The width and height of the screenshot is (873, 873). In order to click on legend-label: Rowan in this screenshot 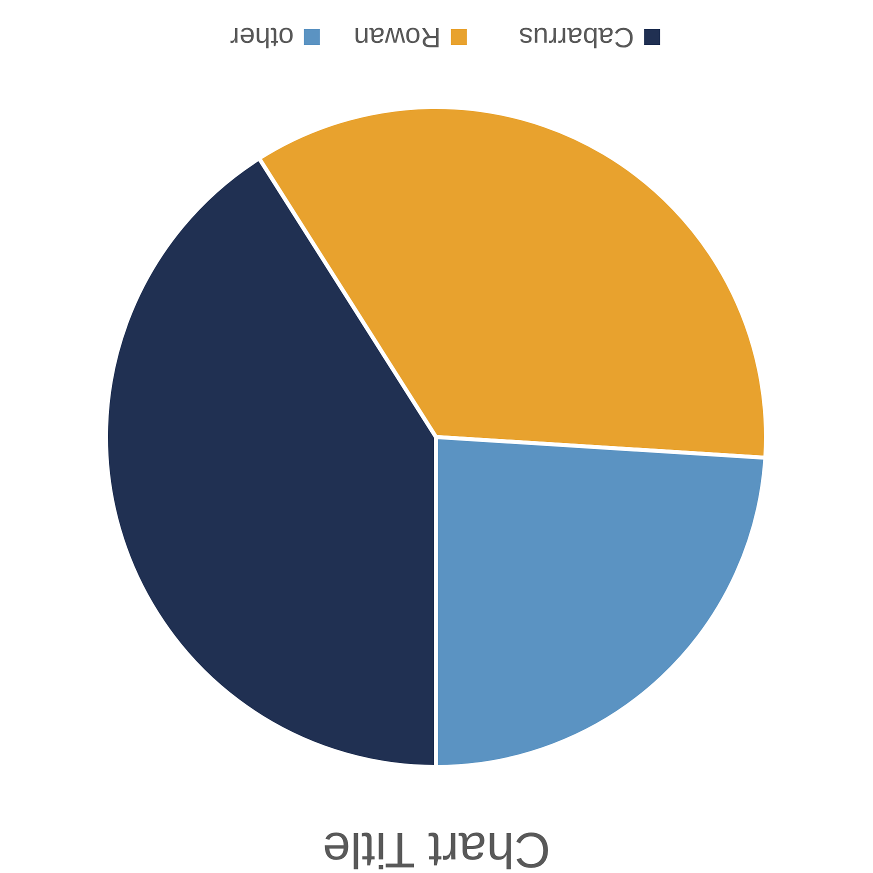, I will do `click(397, 37)`.